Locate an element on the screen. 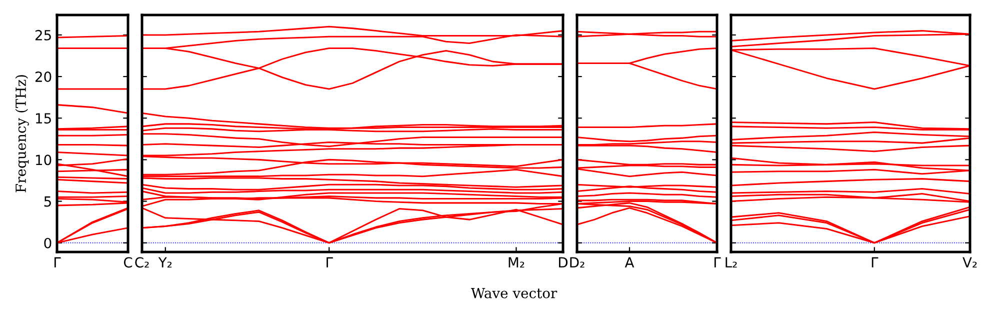 The image size is (994, 310). y-tick-label: 5 is located at coordinates (47, 201).